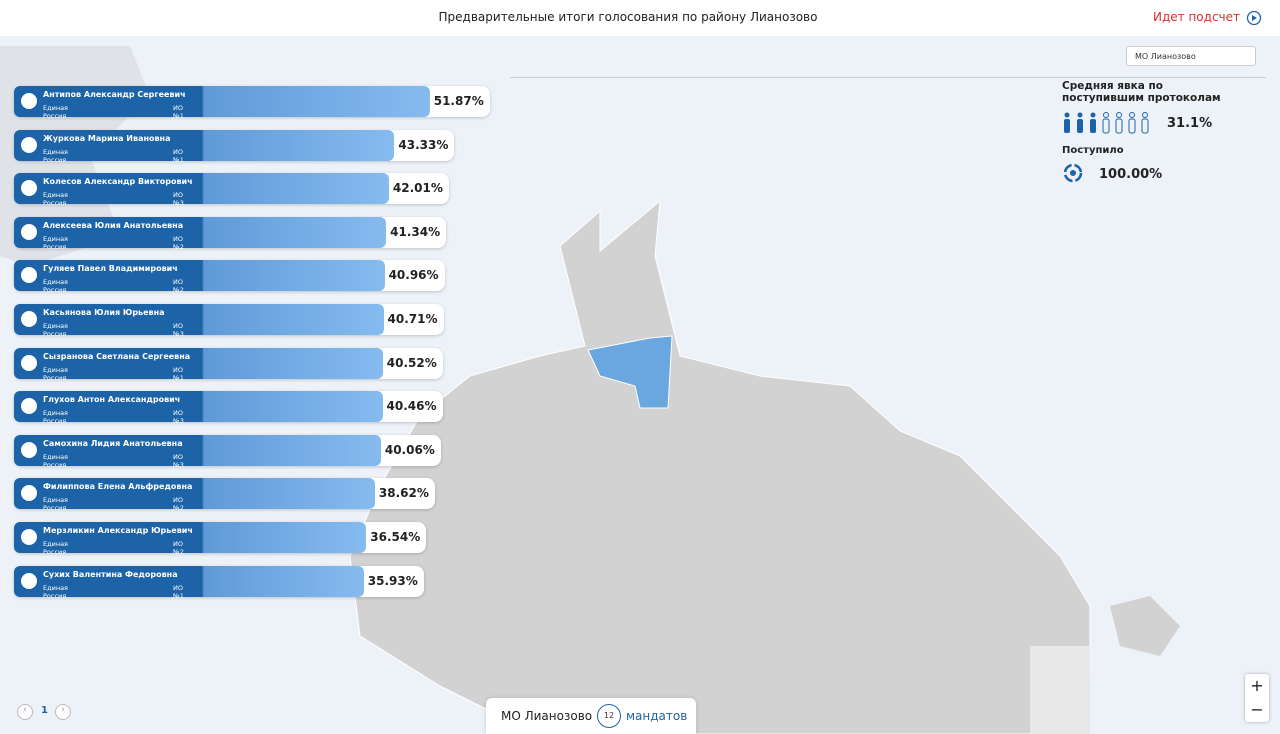 This screenshot has width=1280, height=734. What do you see at coordinates (113, 443) in the screenshot?
I see `candidate-name: Самохина Лидия Анатольевна` at bounding box center [113, 443].